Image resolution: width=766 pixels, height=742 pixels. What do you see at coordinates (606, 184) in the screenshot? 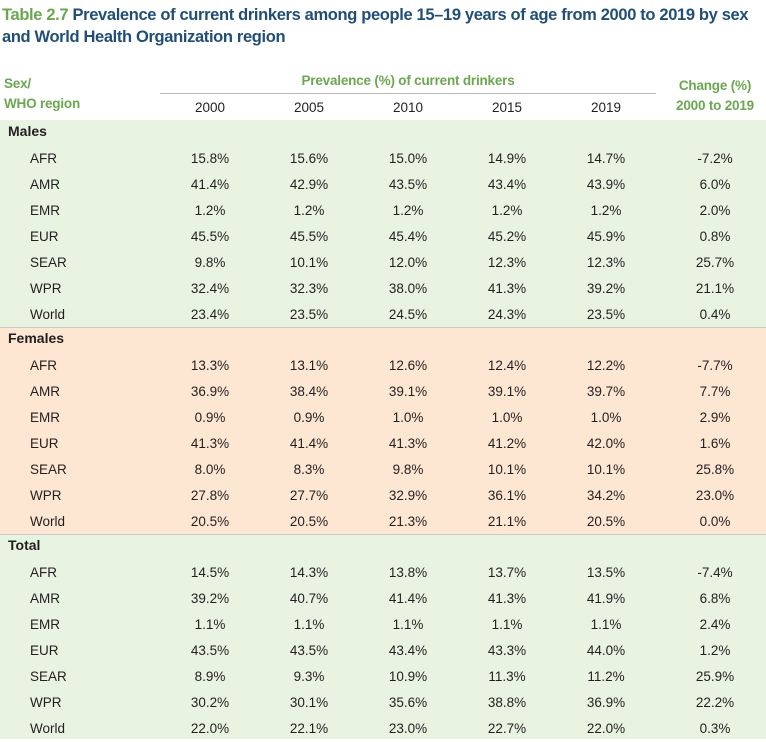
I see `value-cell: 43.9%` at bounding box center [606, 184].